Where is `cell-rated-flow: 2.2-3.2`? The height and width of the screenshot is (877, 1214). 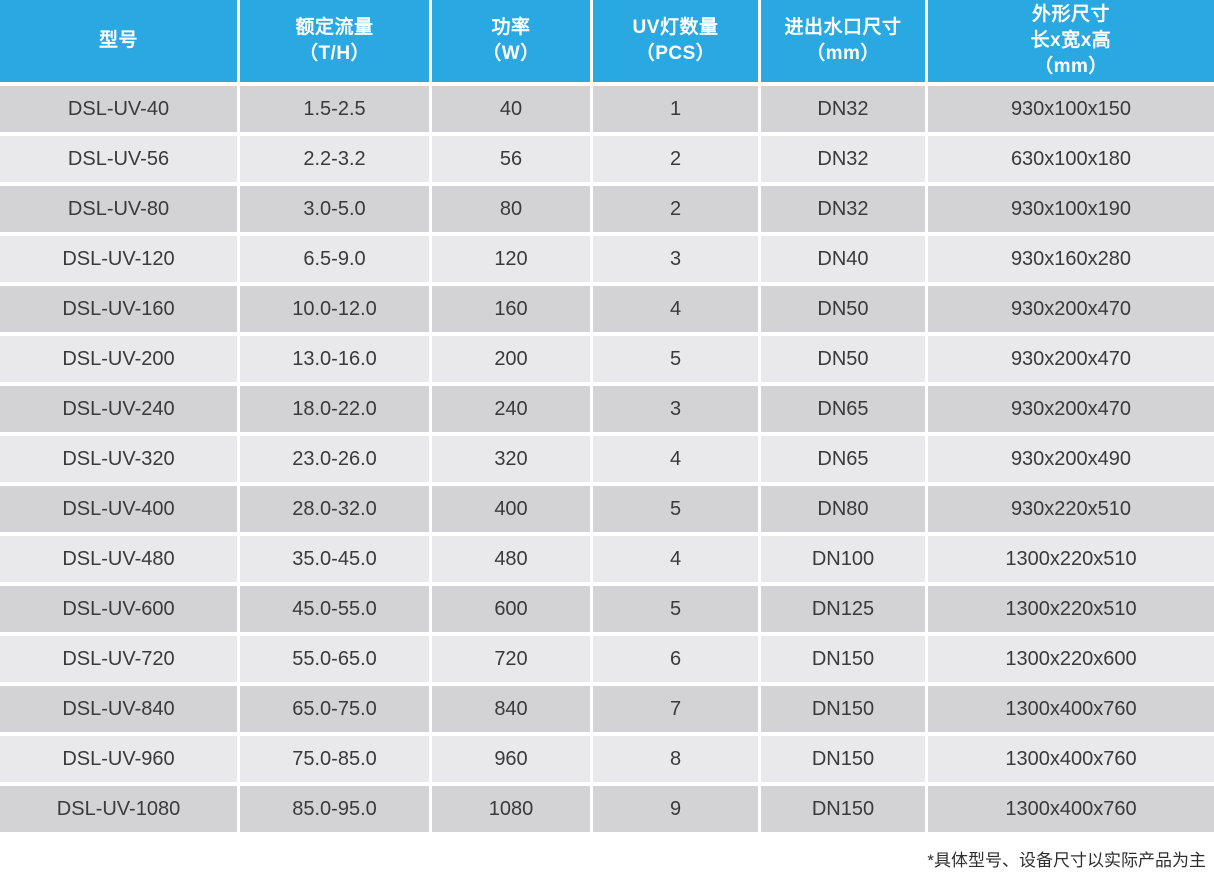
cell-rated-flow: 2.2-3.2 is located at coordinates (334, 159).